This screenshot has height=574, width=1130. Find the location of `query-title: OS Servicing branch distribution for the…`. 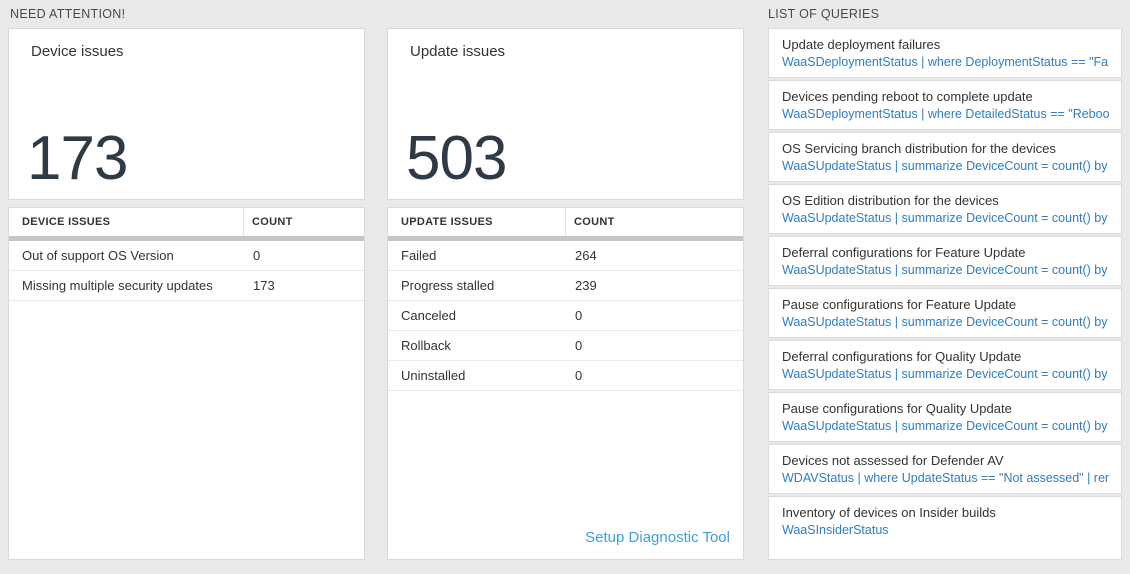

query-title: OS Servicing branch distribution for the… is located at coordinates (919, 148).